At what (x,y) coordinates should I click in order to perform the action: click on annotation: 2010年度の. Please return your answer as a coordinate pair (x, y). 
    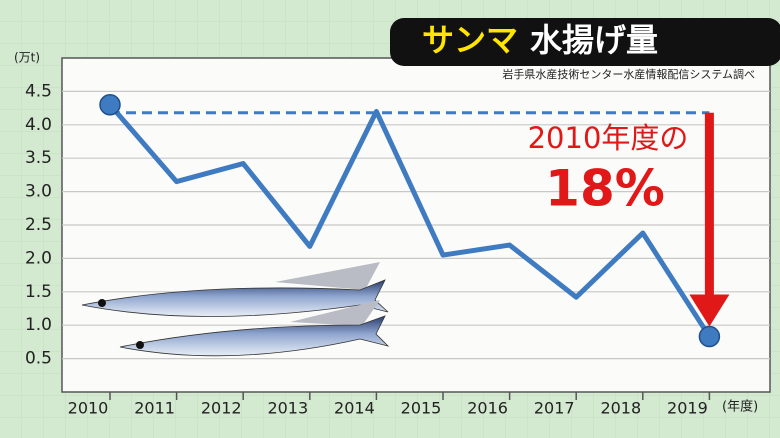
    Looking at the image, I should click on (608, 138).